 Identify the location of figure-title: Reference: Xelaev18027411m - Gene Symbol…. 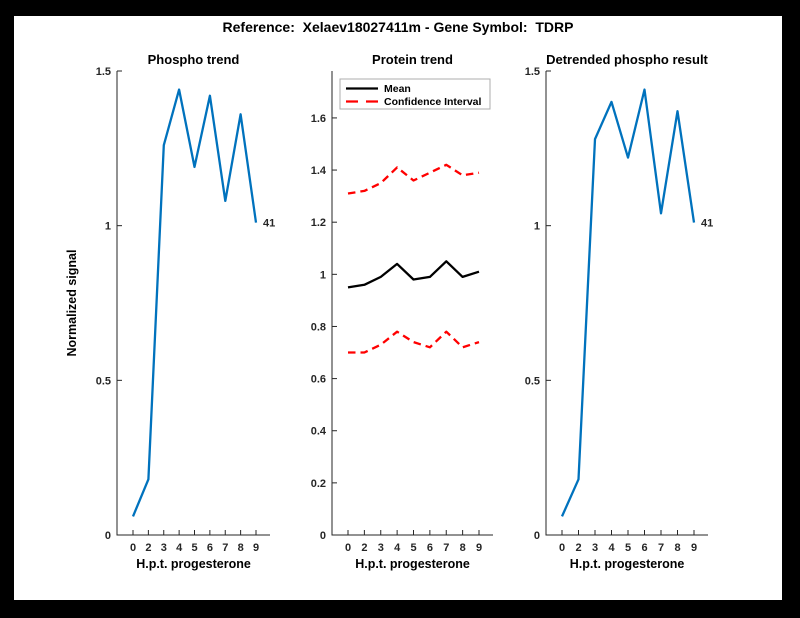
(398, 27).